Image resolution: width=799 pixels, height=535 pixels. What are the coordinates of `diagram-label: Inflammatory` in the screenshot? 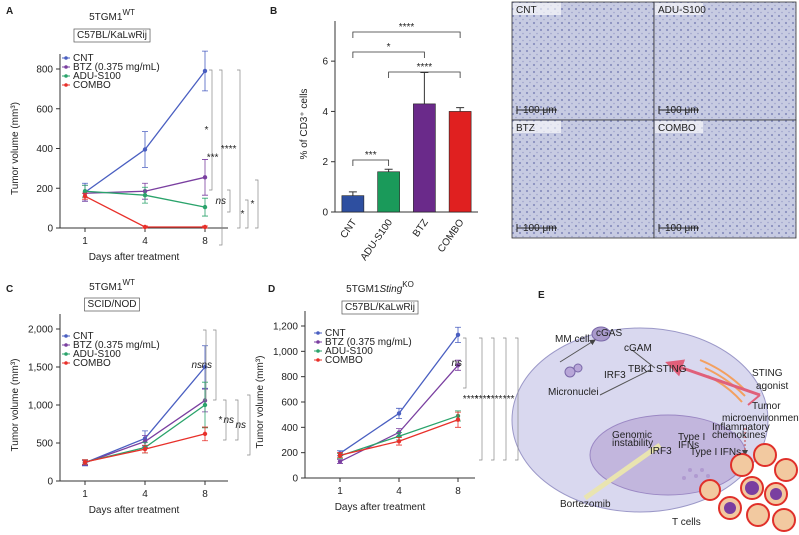 It's located at (741, 427).